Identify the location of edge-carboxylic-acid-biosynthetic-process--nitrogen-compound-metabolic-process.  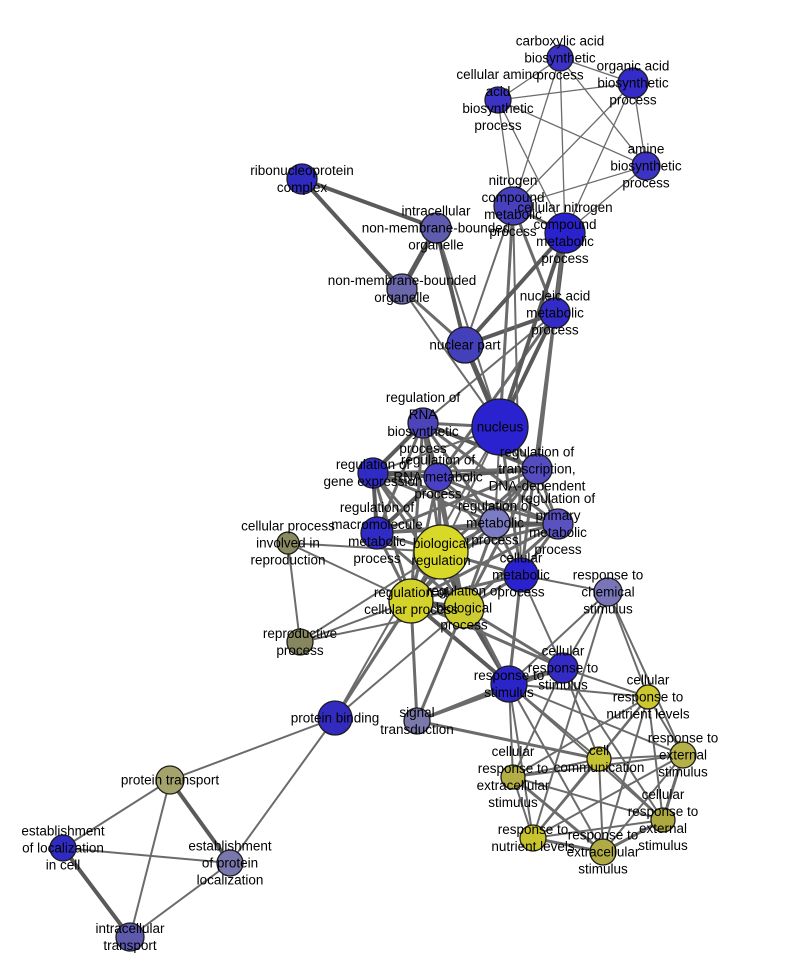
(536, 132).